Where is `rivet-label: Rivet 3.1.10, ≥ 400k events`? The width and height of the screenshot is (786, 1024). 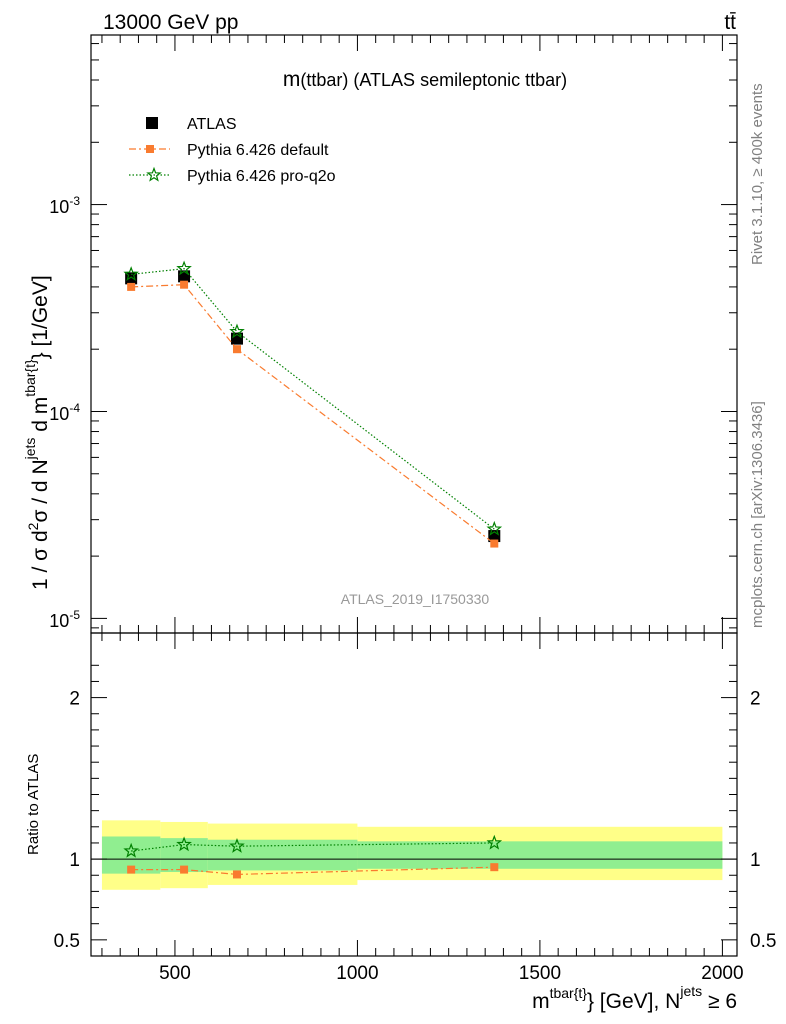 rivet-label: Rivet 3.1.10, ≥ 400k events is located at coordinates (757, 174).